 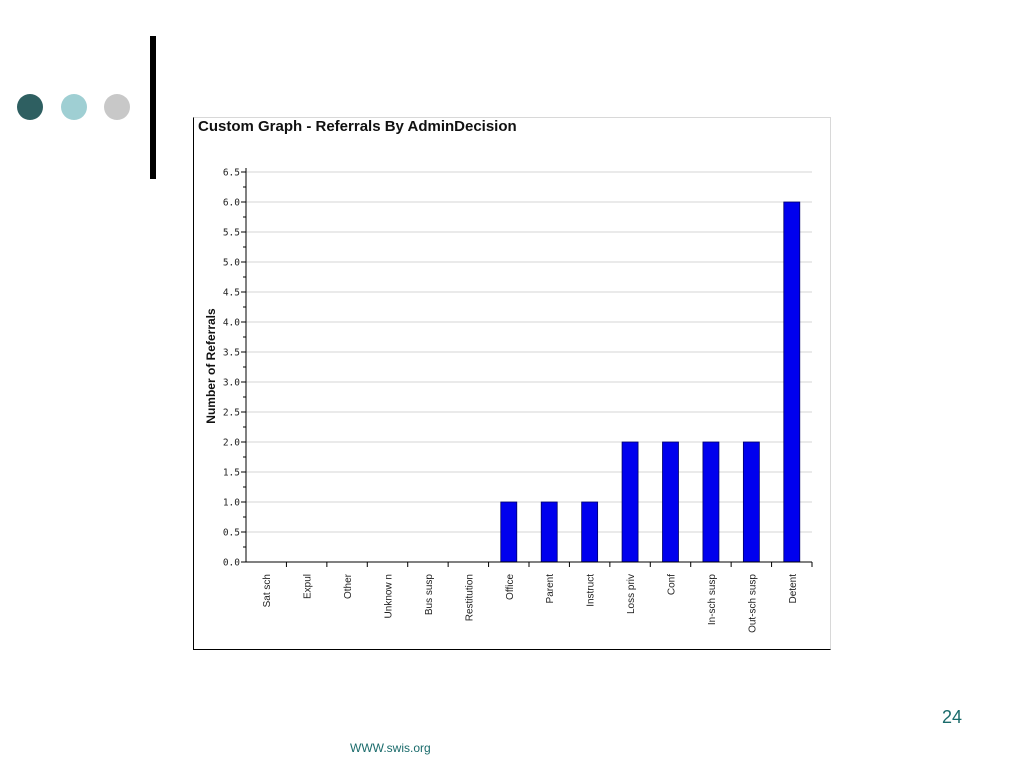 I want to click on y-tick-label: 3.0, so click(x=231, y=383).